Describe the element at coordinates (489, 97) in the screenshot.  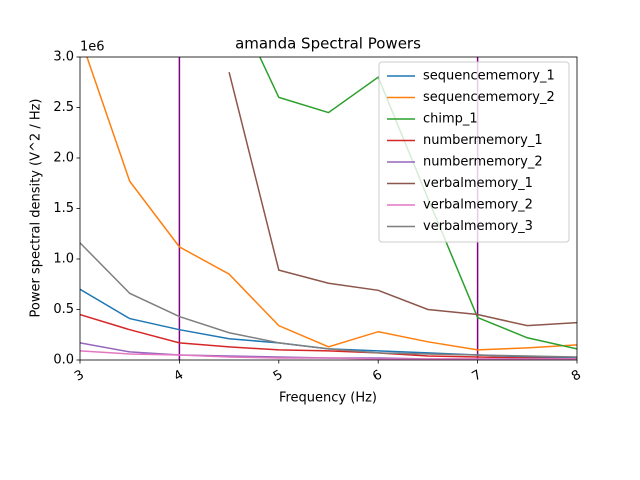
I see `legend-label: sequencememory_2` at that location.